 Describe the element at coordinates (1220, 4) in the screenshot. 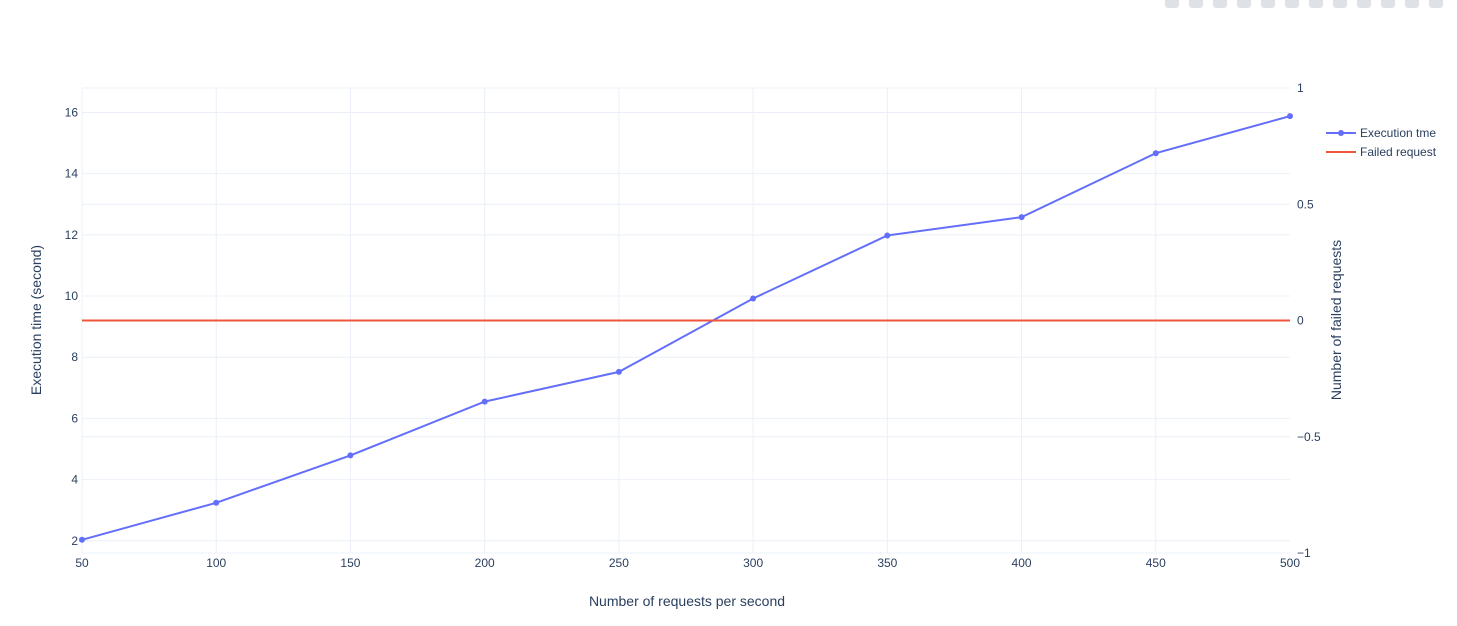

I see `box-select-icon` at that location.